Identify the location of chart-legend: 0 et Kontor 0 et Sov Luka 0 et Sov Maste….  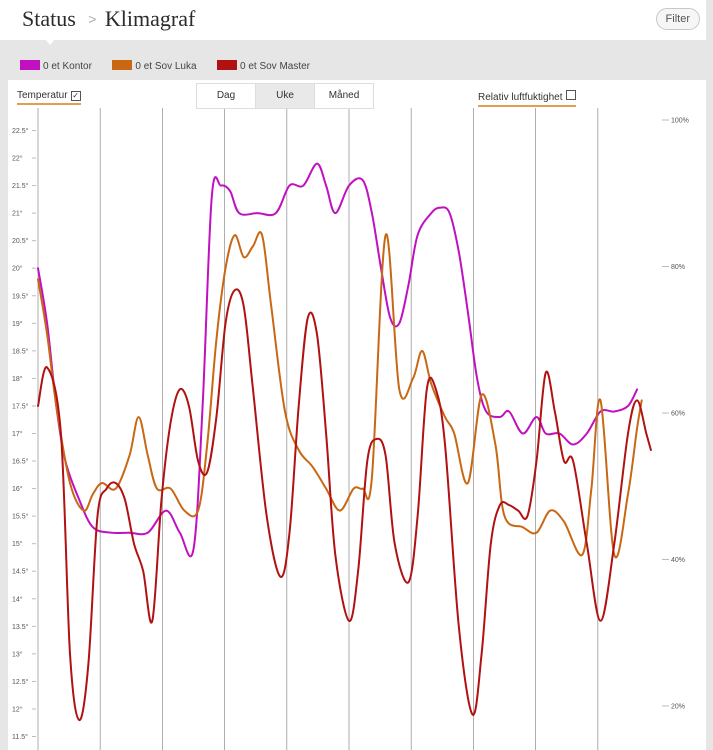
(173, 64).